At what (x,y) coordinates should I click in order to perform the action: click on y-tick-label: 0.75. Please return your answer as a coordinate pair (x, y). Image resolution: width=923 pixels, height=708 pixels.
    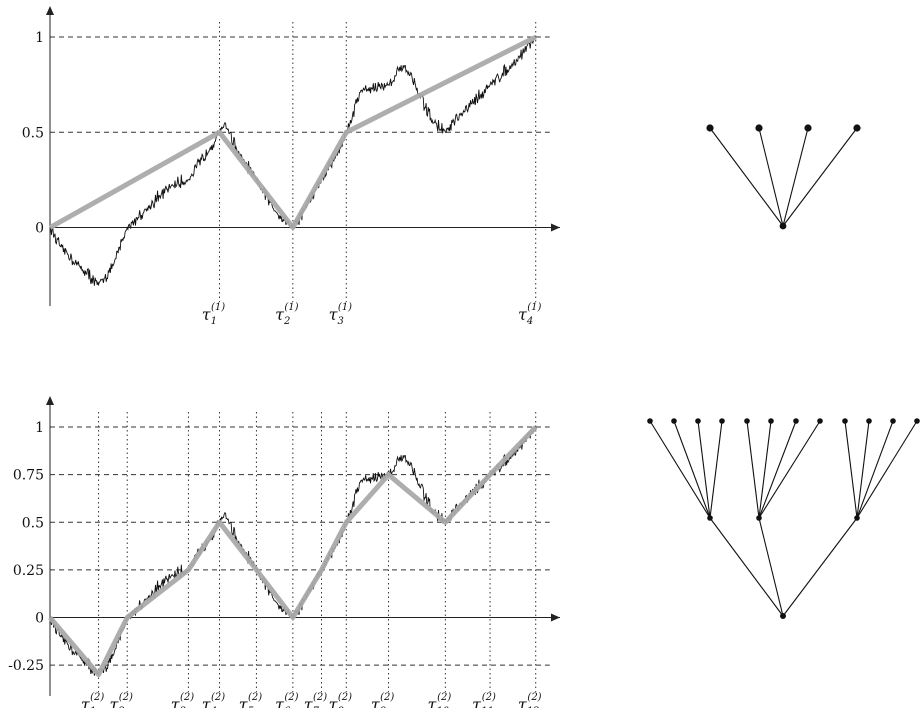
    Looking at the image, I should click on (28, 476).